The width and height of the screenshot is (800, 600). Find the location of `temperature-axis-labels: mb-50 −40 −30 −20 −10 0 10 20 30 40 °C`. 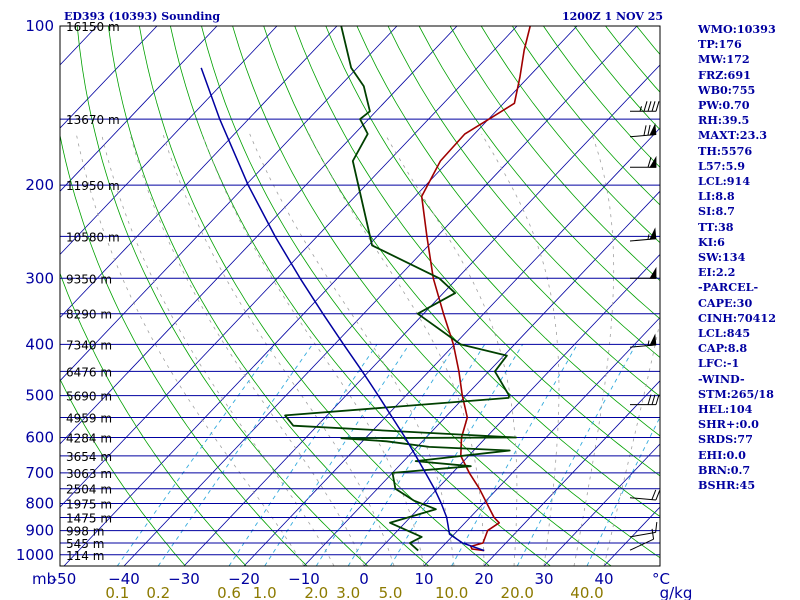

temperature-axis-labels: mb-50 −40 −30 −20 −10 0 10 20 30 40 °C is located at coordinates (351, 579).